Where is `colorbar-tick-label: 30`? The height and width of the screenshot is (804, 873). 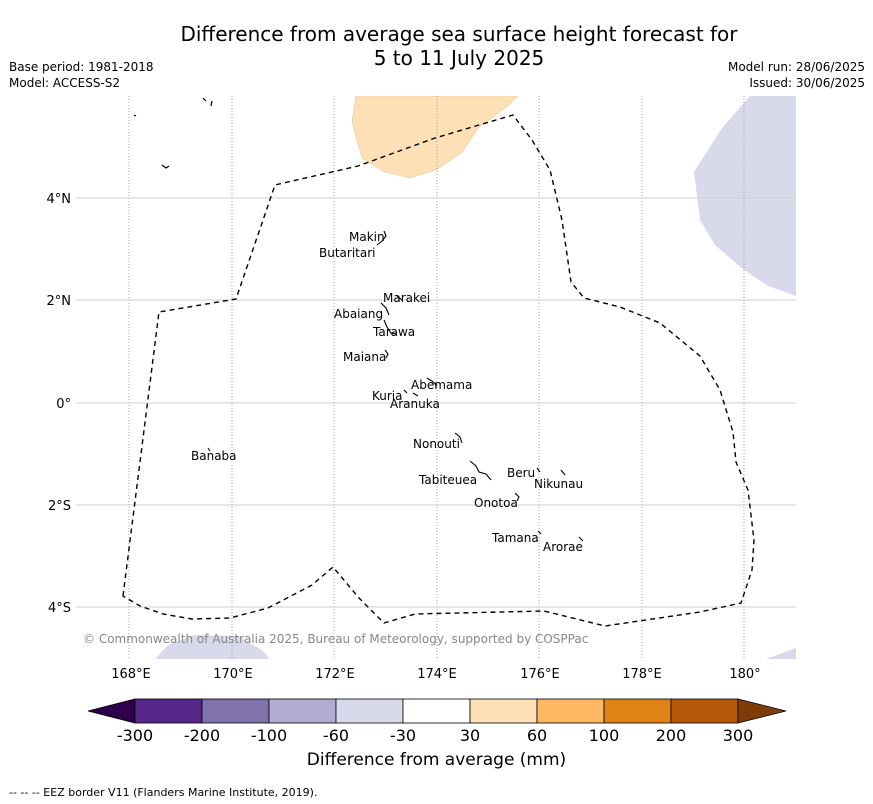
colorbar-tick-label: 30 is located at coordinates (470, 735).